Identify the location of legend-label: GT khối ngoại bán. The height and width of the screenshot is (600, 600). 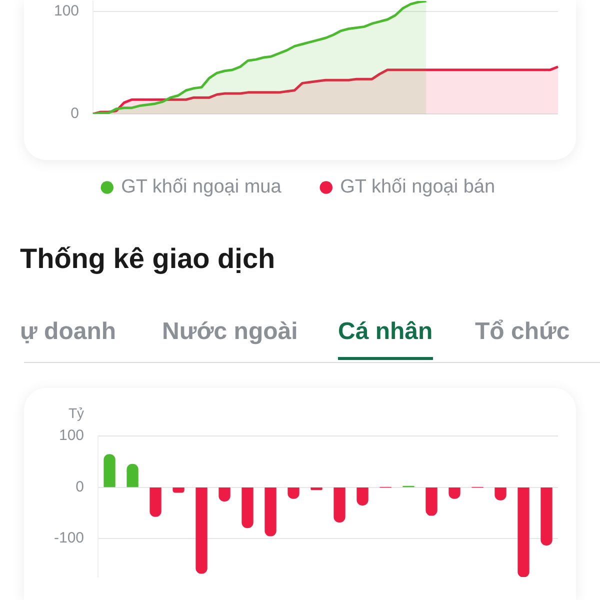
(418, 187).